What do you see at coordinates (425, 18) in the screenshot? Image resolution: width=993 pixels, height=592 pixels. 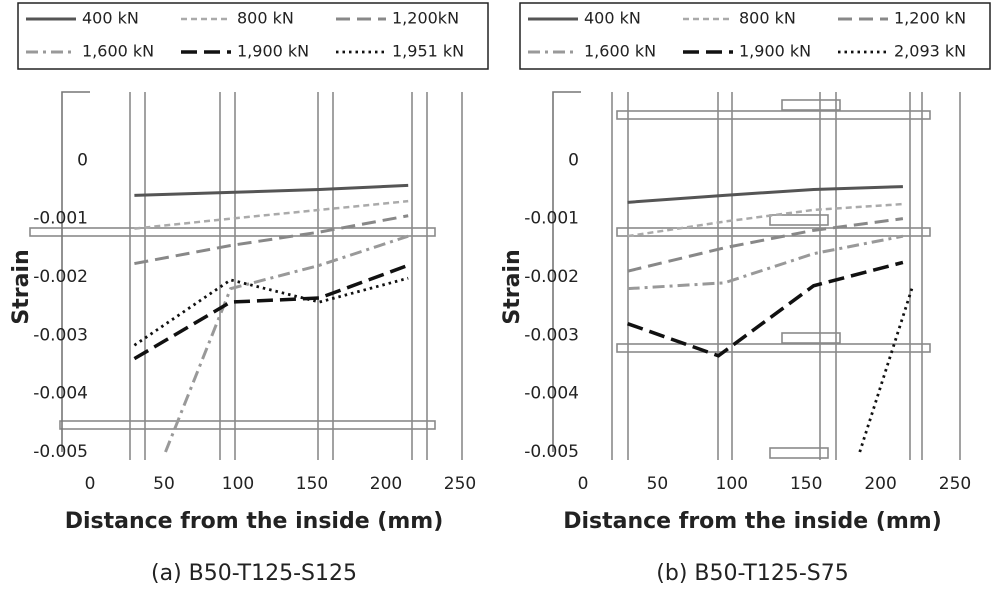 I see `legend-label: 1,200kN` at bounding box center [425, 18].